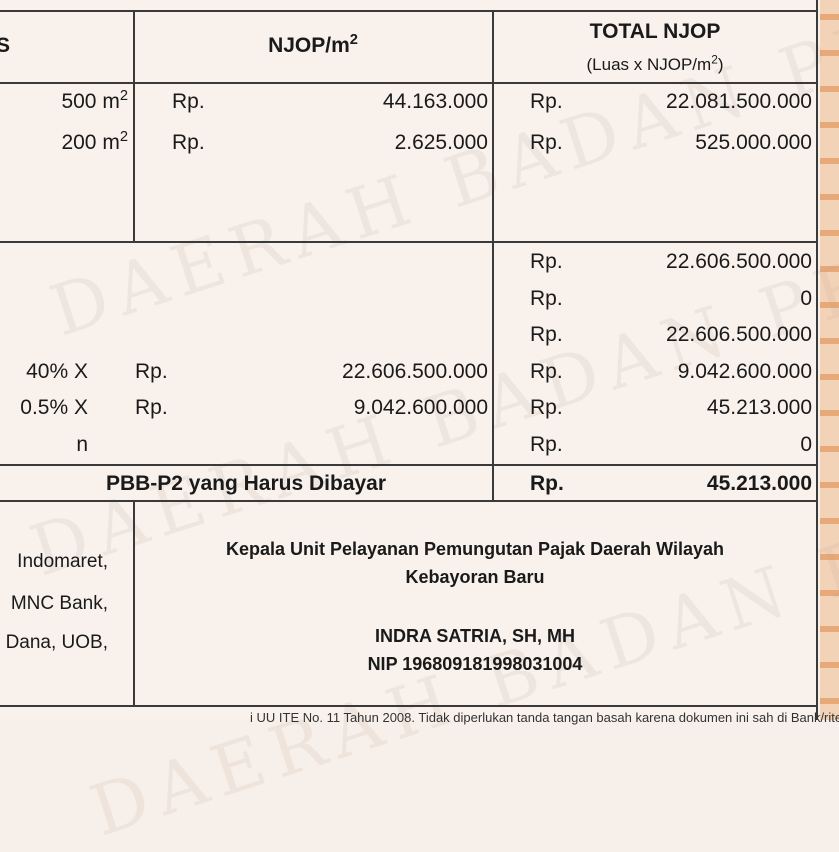 The width and height of the screenshot is (839, 852). What do you see at coordinates (94, 100) in the screenshot?
I see `area: 500 m2` at bounding box center [94, 100].